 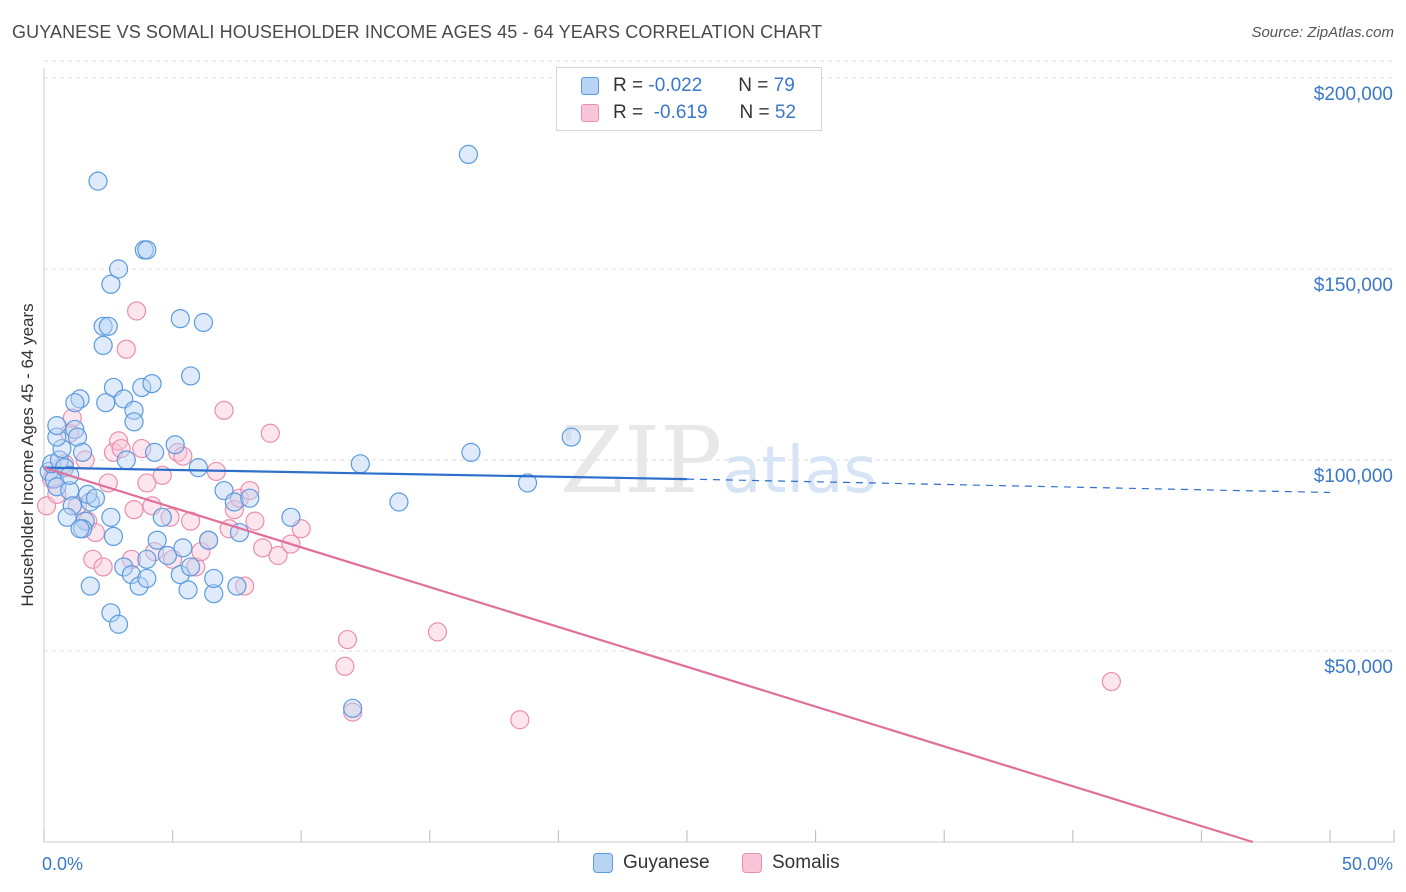 What do you see at coordinates (1353, 285) in the screenshot?
I see `y-tick-label: $150,000` at bounding box center [1353, 285].